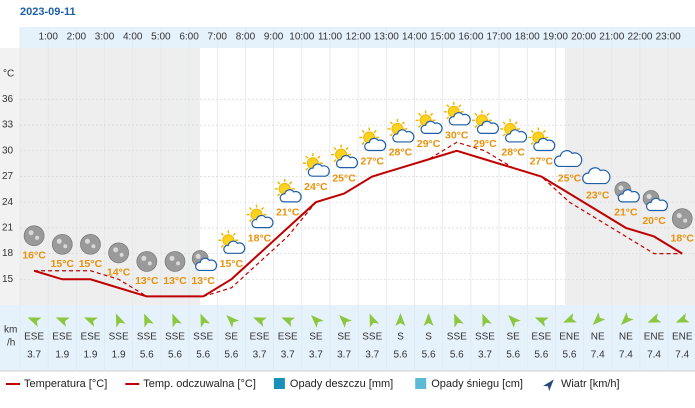  I want to click on legend-label: Wiatr [km/h], so click(590, 384).